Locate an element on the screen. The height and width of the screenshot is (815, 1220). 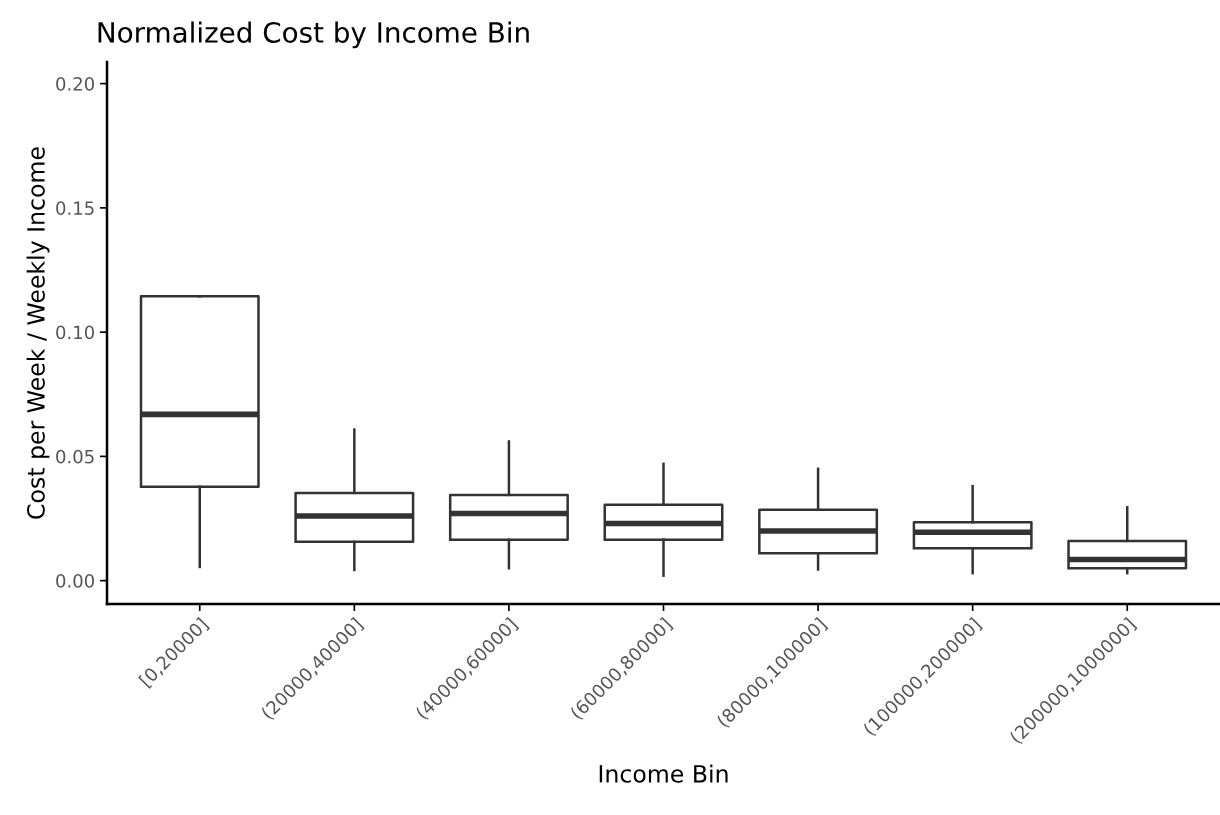
chart-title: Normalized Cost by Income Bin is located at coordinates (313, 35).